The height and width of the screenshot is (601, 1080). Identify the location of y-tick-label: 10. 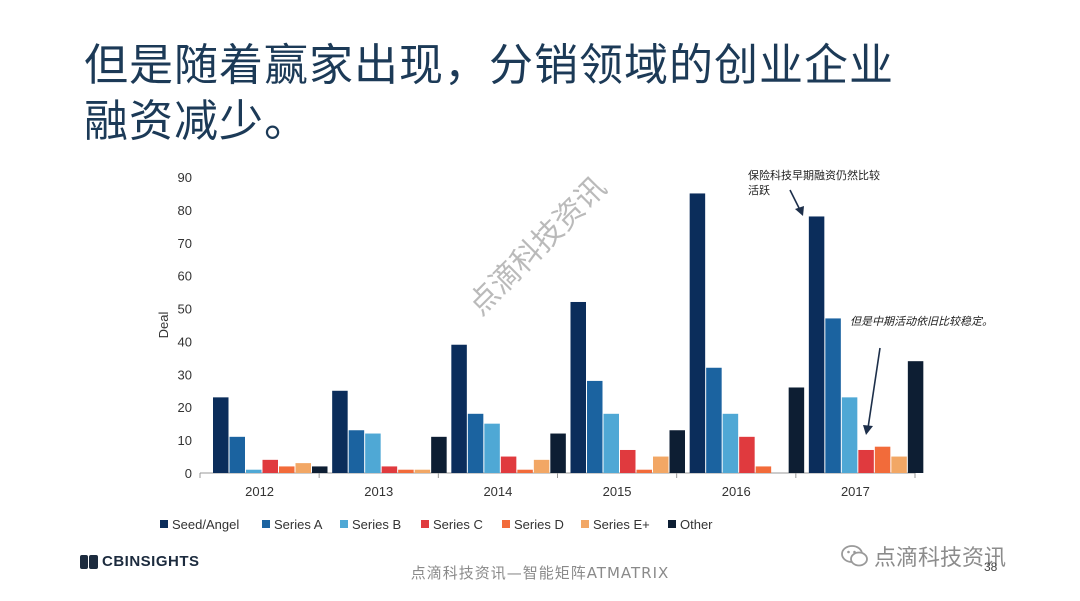
(185, 440).